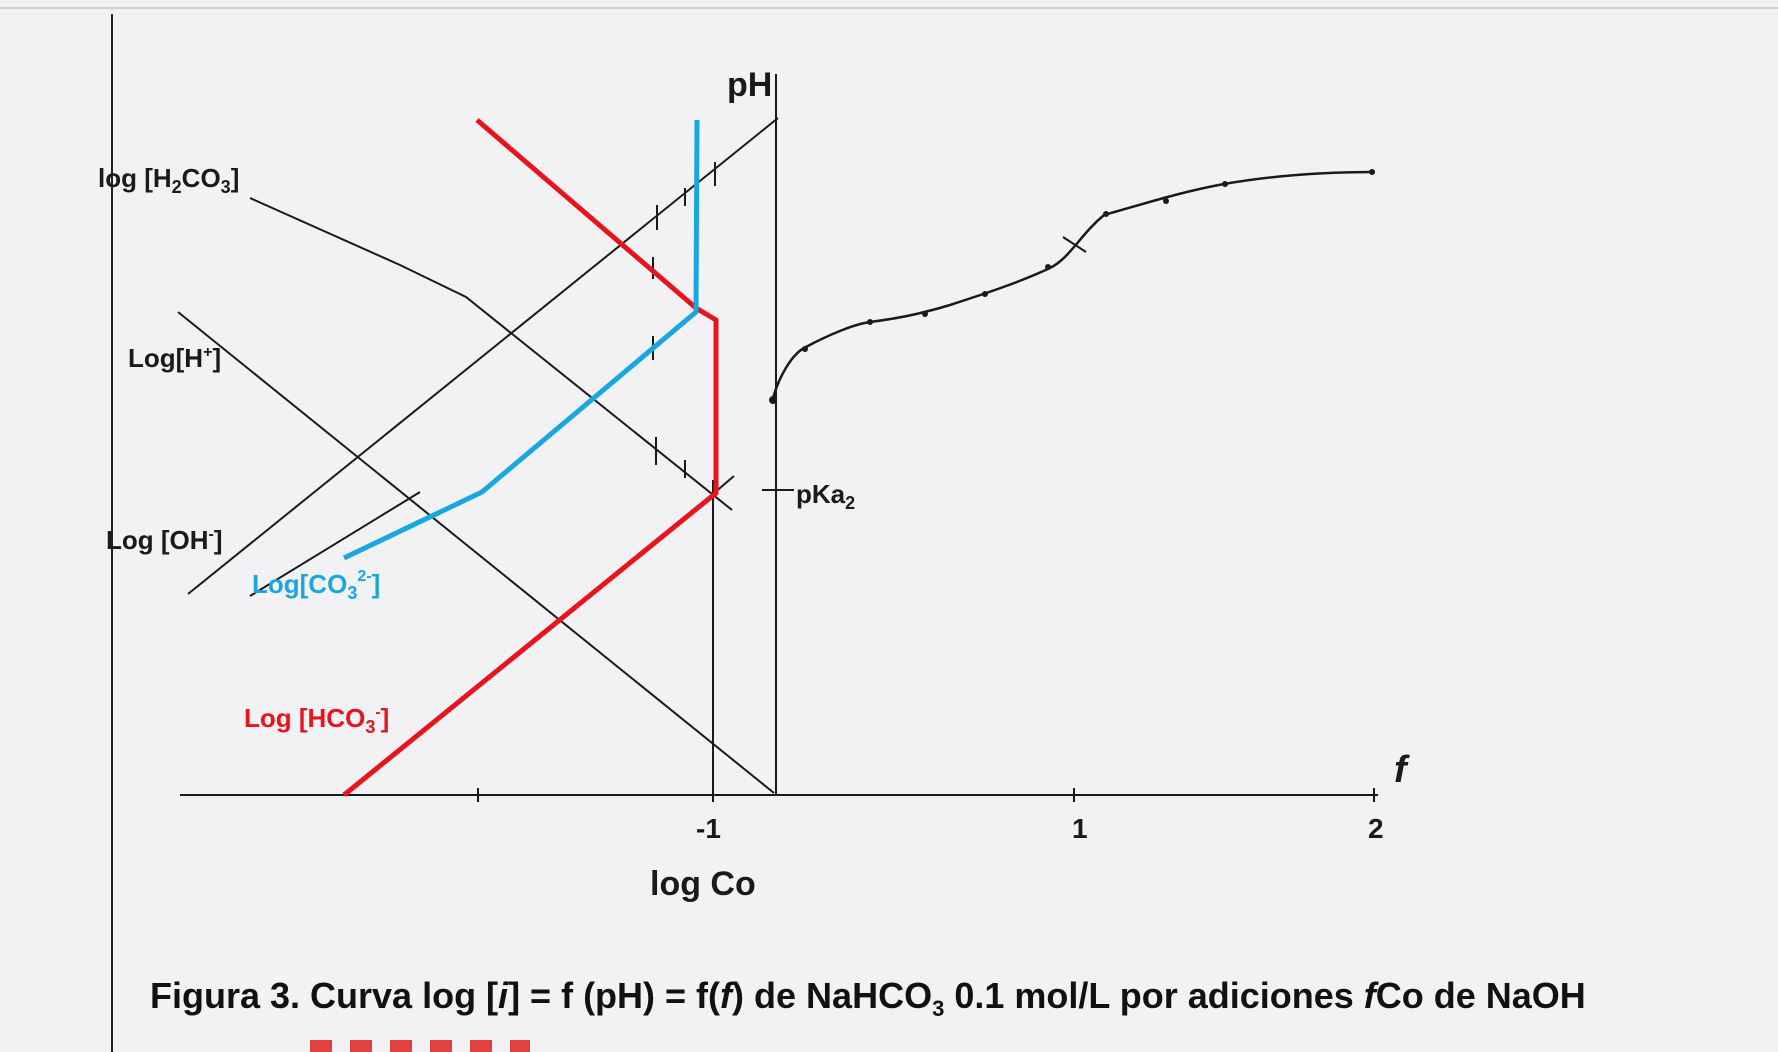  I want to click on hco3-line, so click(530, 457).